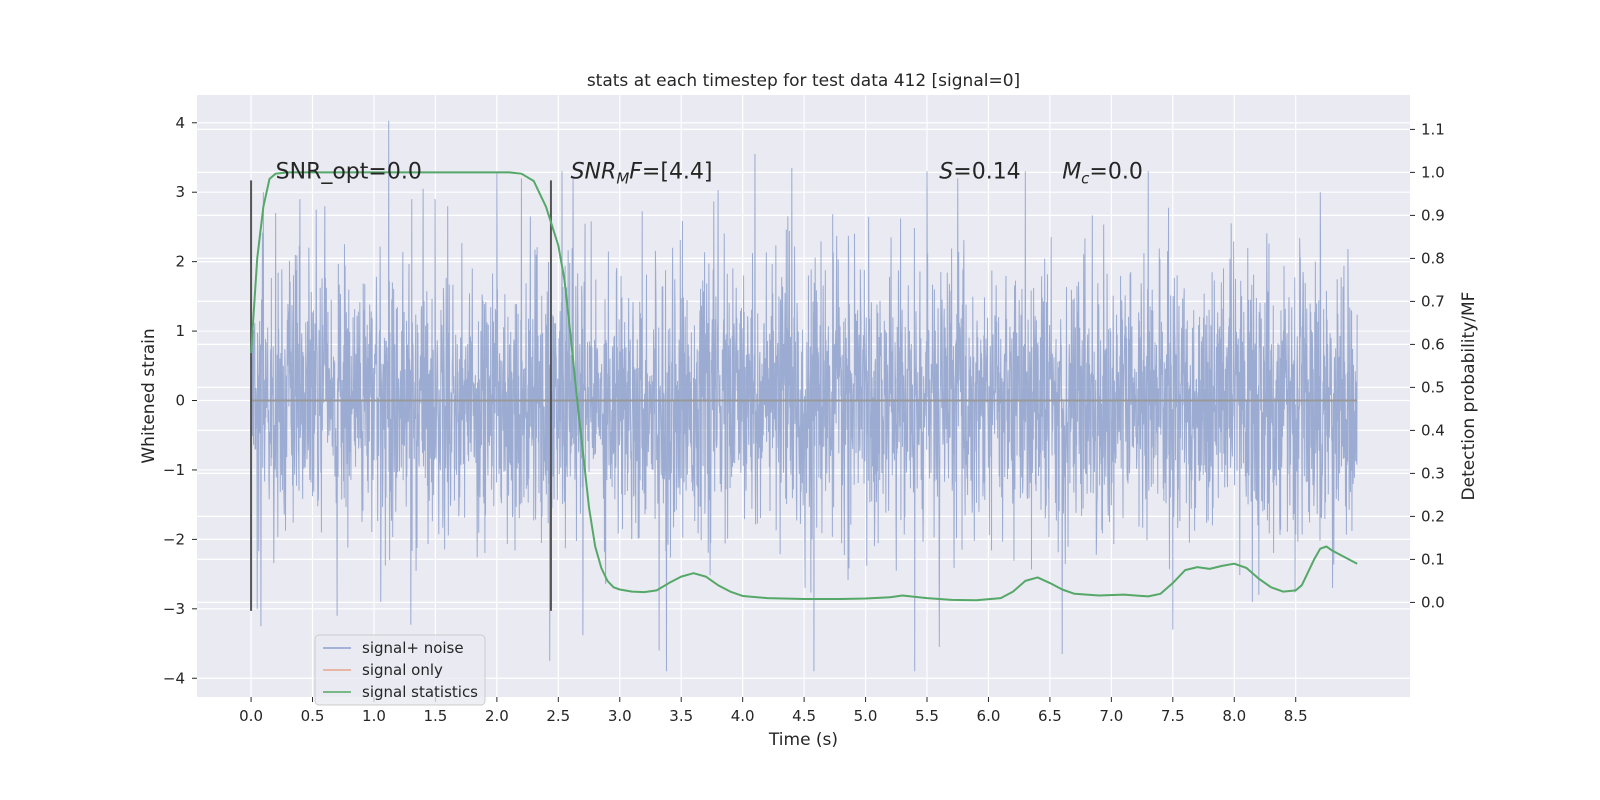 Image resolution: width=1600 pixels, height=800 pixels. Describe the element at coordinates (174, 678) in the screenshot. I see `y-left-tick-label: −4` at that location.